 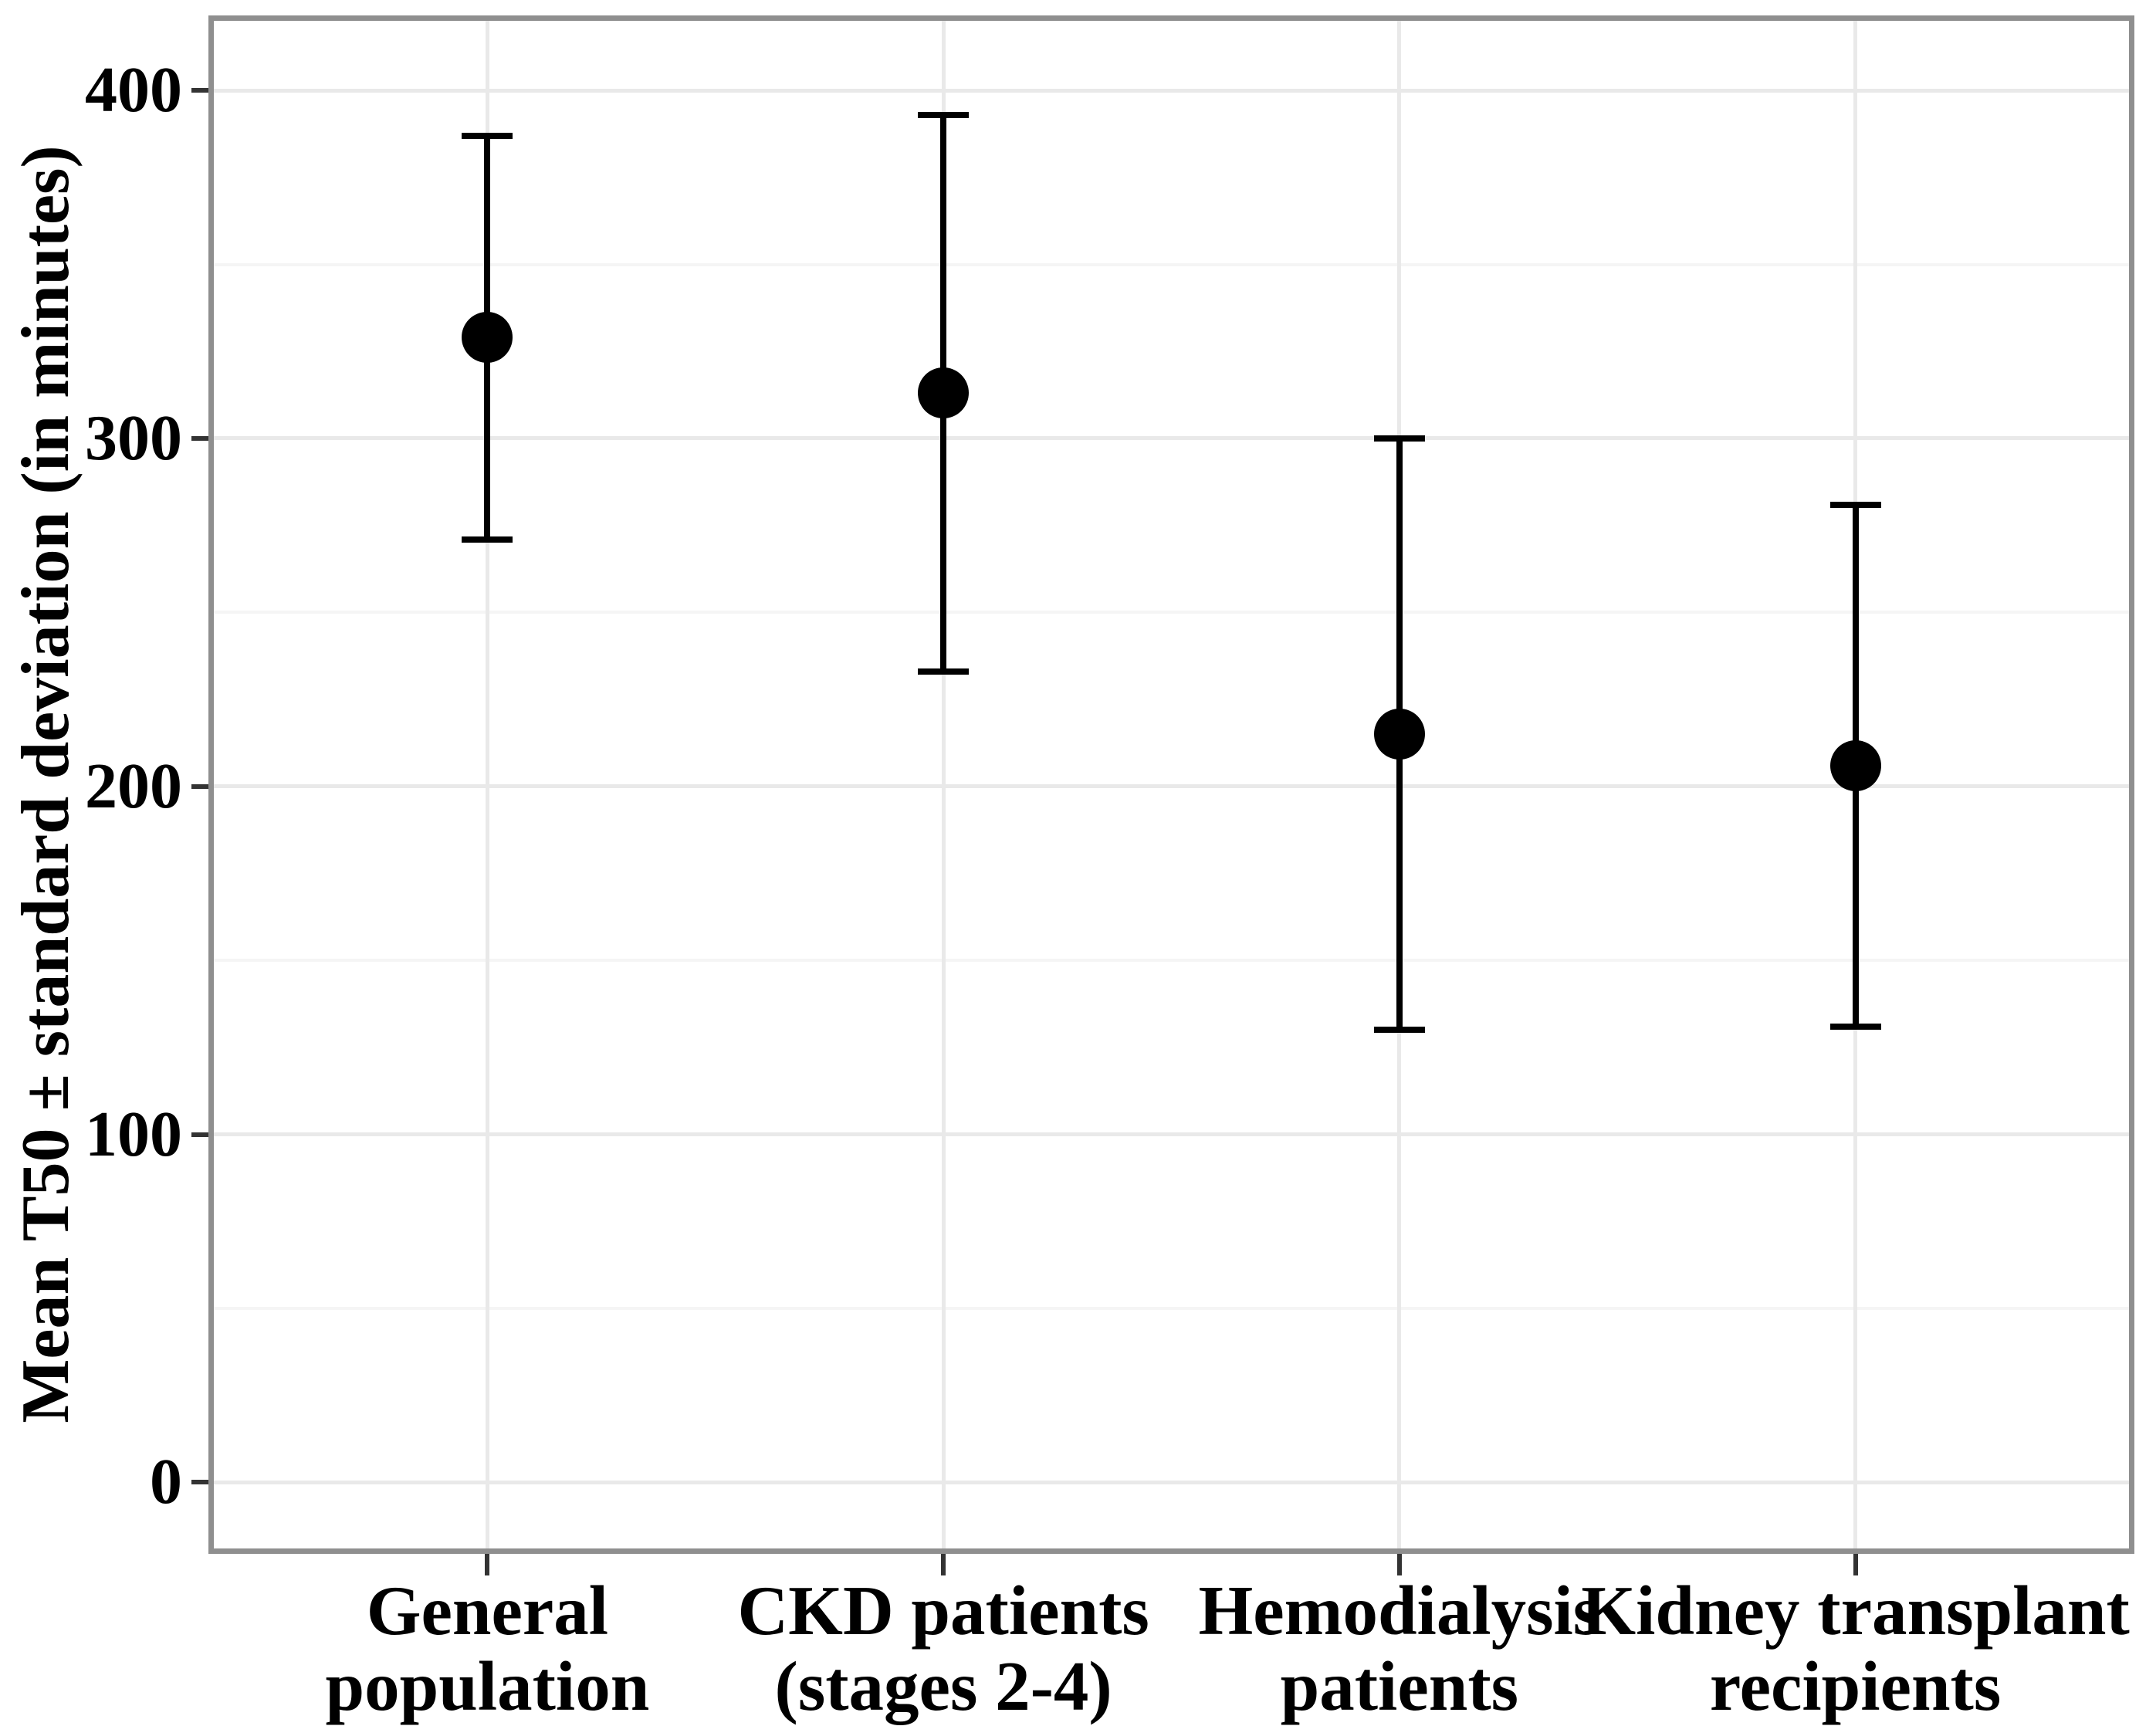 What do you see at coordinates (133, 786) in the screenshot?
I see `y-tick-label-200: 200` at bounding box center [133, 786].